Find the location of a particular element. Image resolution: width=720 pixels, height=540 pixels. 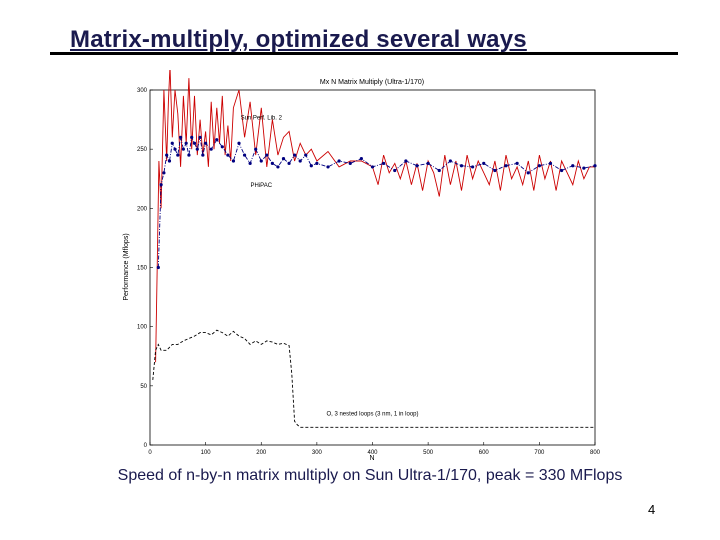

y-axis-ticks: 0 50 100 150 200 250 300 is located at coordinates (145, 268).